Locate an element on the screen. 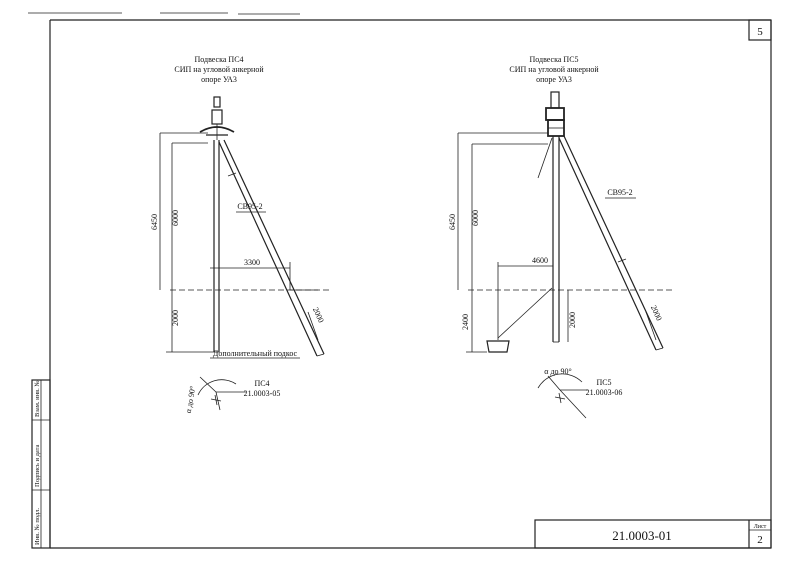 This screenshot has height=566, width=800. ps5-title-line3: опоре УА3 is located at coordinates (554, 79).